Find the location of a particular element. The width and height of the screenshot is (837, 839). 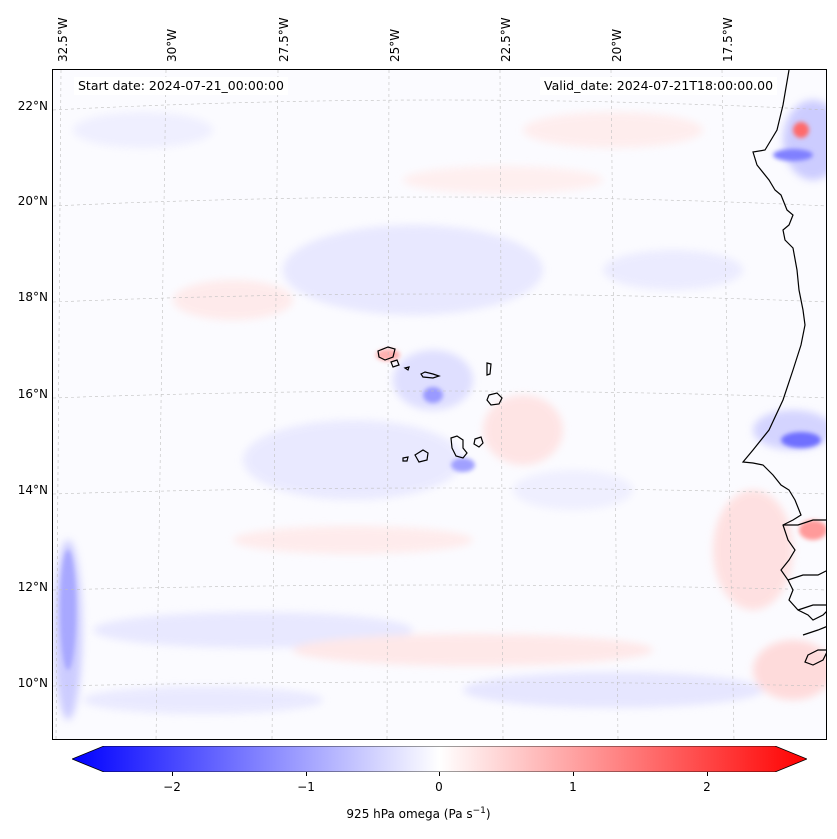

lat-label-18n: 18°N is located at coordinates (32, 297).